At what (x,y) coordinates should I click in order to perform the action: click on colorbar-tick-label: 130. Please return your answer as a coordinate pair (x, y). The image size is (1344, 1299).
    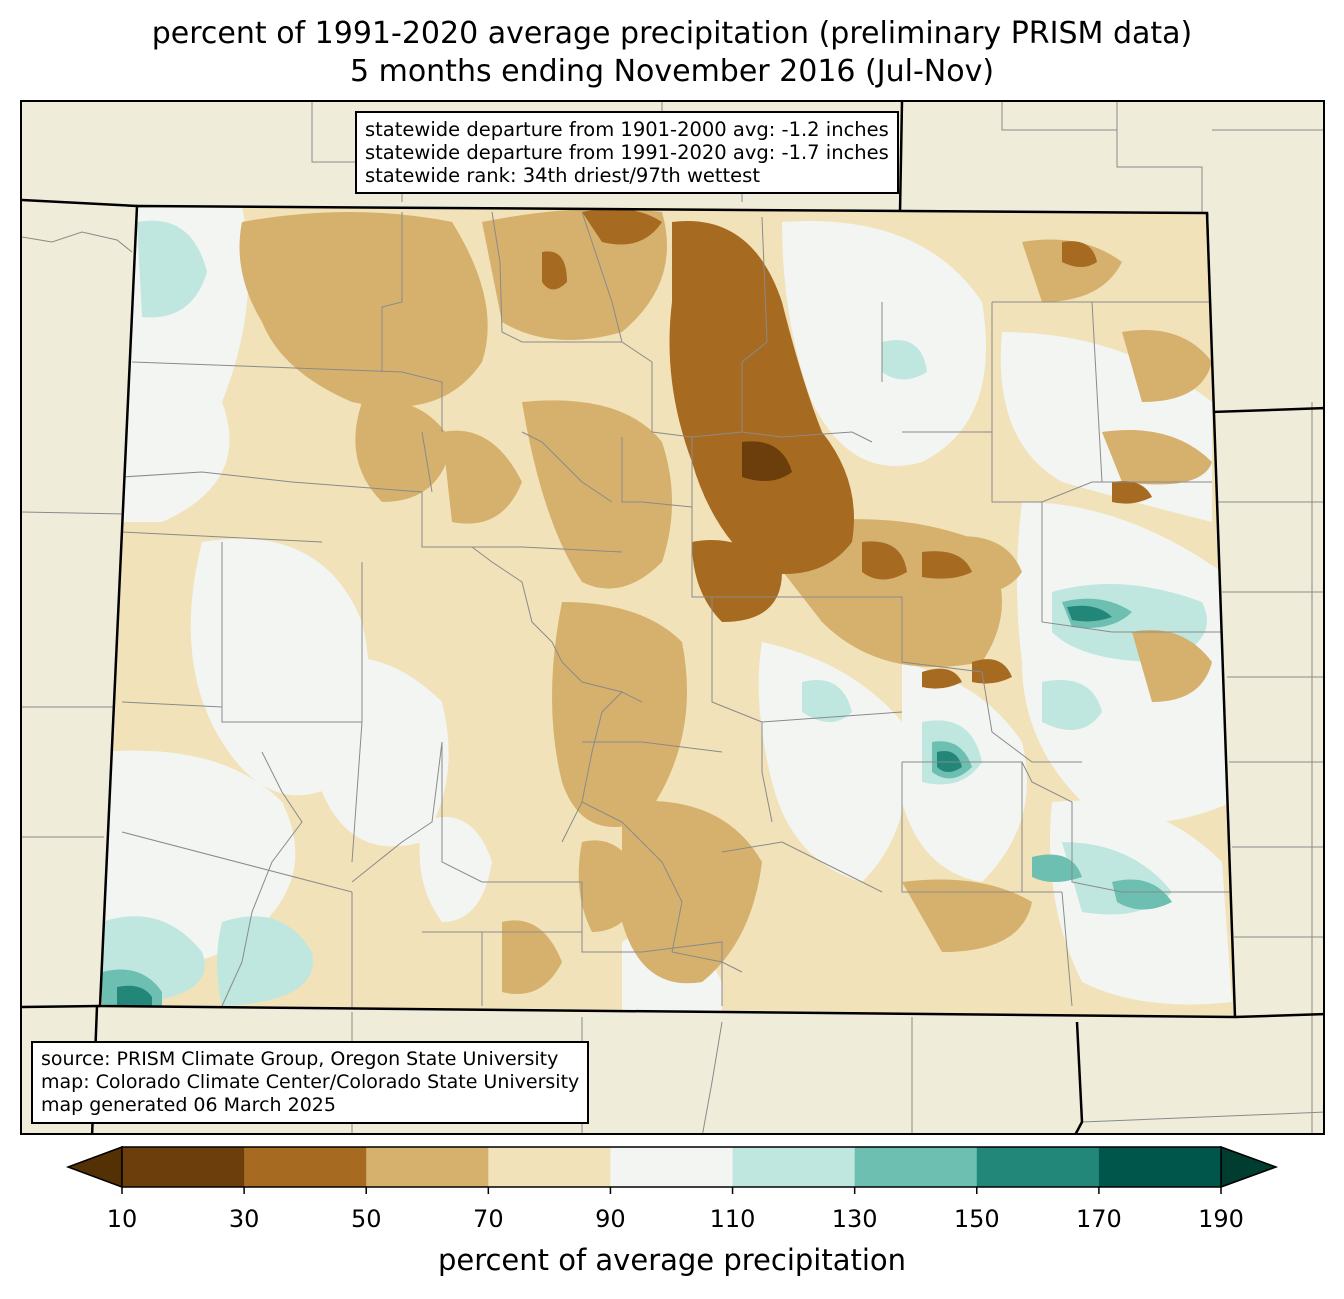
    Looking at the image, I should click on (854, 1219).